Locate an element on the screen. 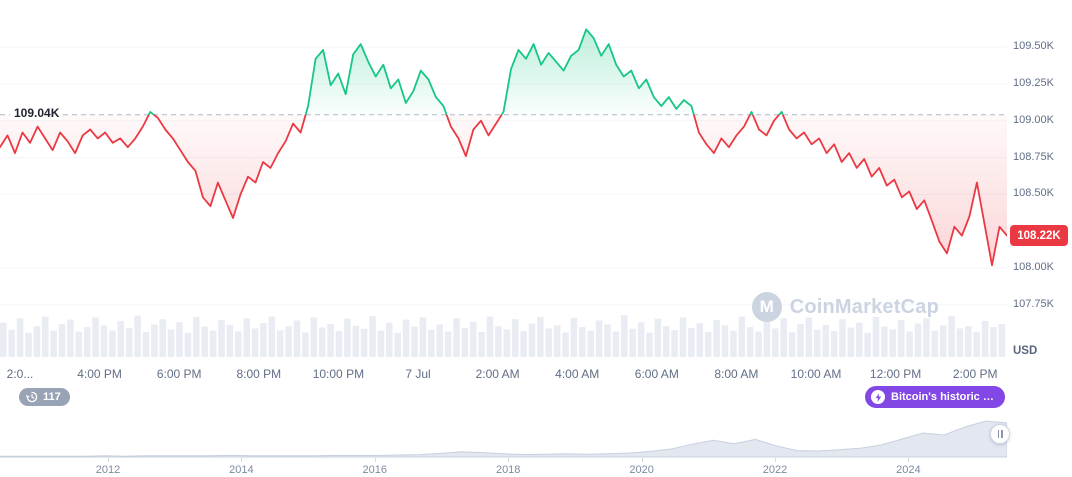  price-axis-label: 109.50K is located at coordinates (1033, 46).